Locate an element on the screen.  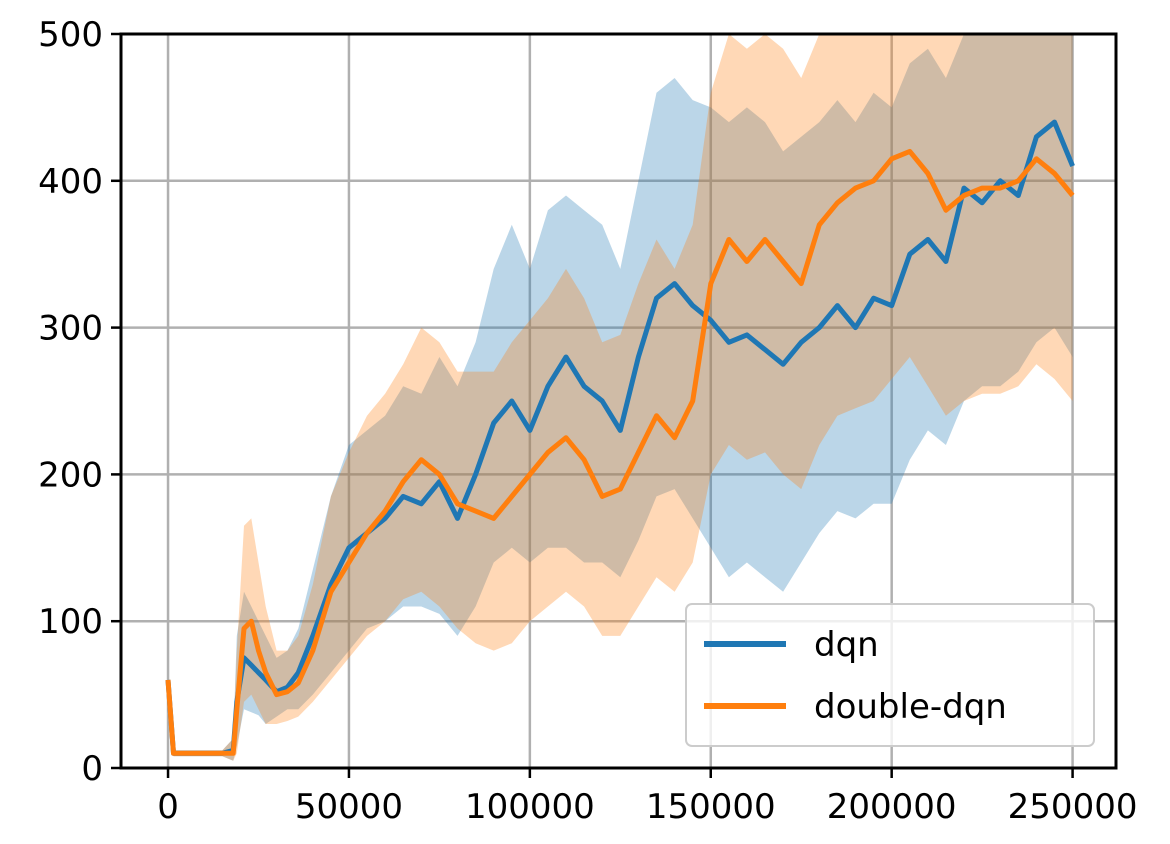
x-tick-label-3: 150000 is located at coordinates (711, 807).